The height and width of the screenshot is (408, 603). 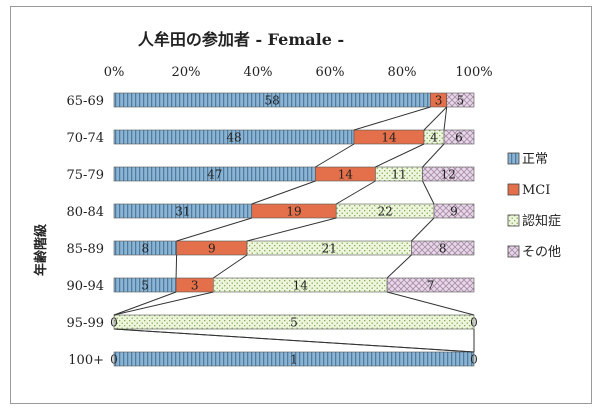 I want to click on y-tick-label: 85-89, so click(x=85, y=249).